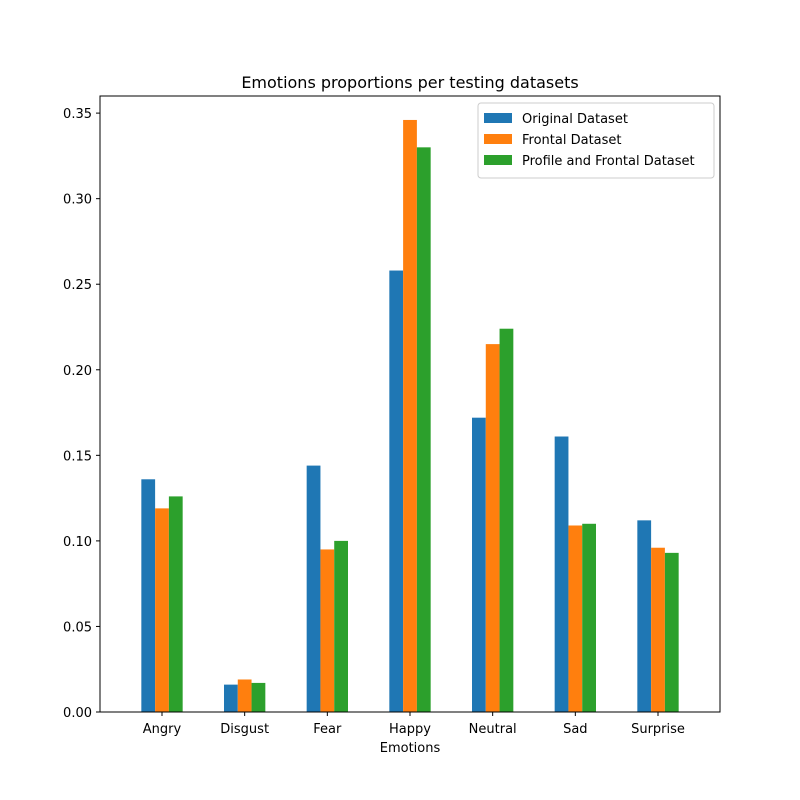 The width and height of the screenshot is (800, 800). What do you see at coordinates (77, 456) in the screenshot?
I see `y-tick-label: 0.15` at bounding box center [77, 456].